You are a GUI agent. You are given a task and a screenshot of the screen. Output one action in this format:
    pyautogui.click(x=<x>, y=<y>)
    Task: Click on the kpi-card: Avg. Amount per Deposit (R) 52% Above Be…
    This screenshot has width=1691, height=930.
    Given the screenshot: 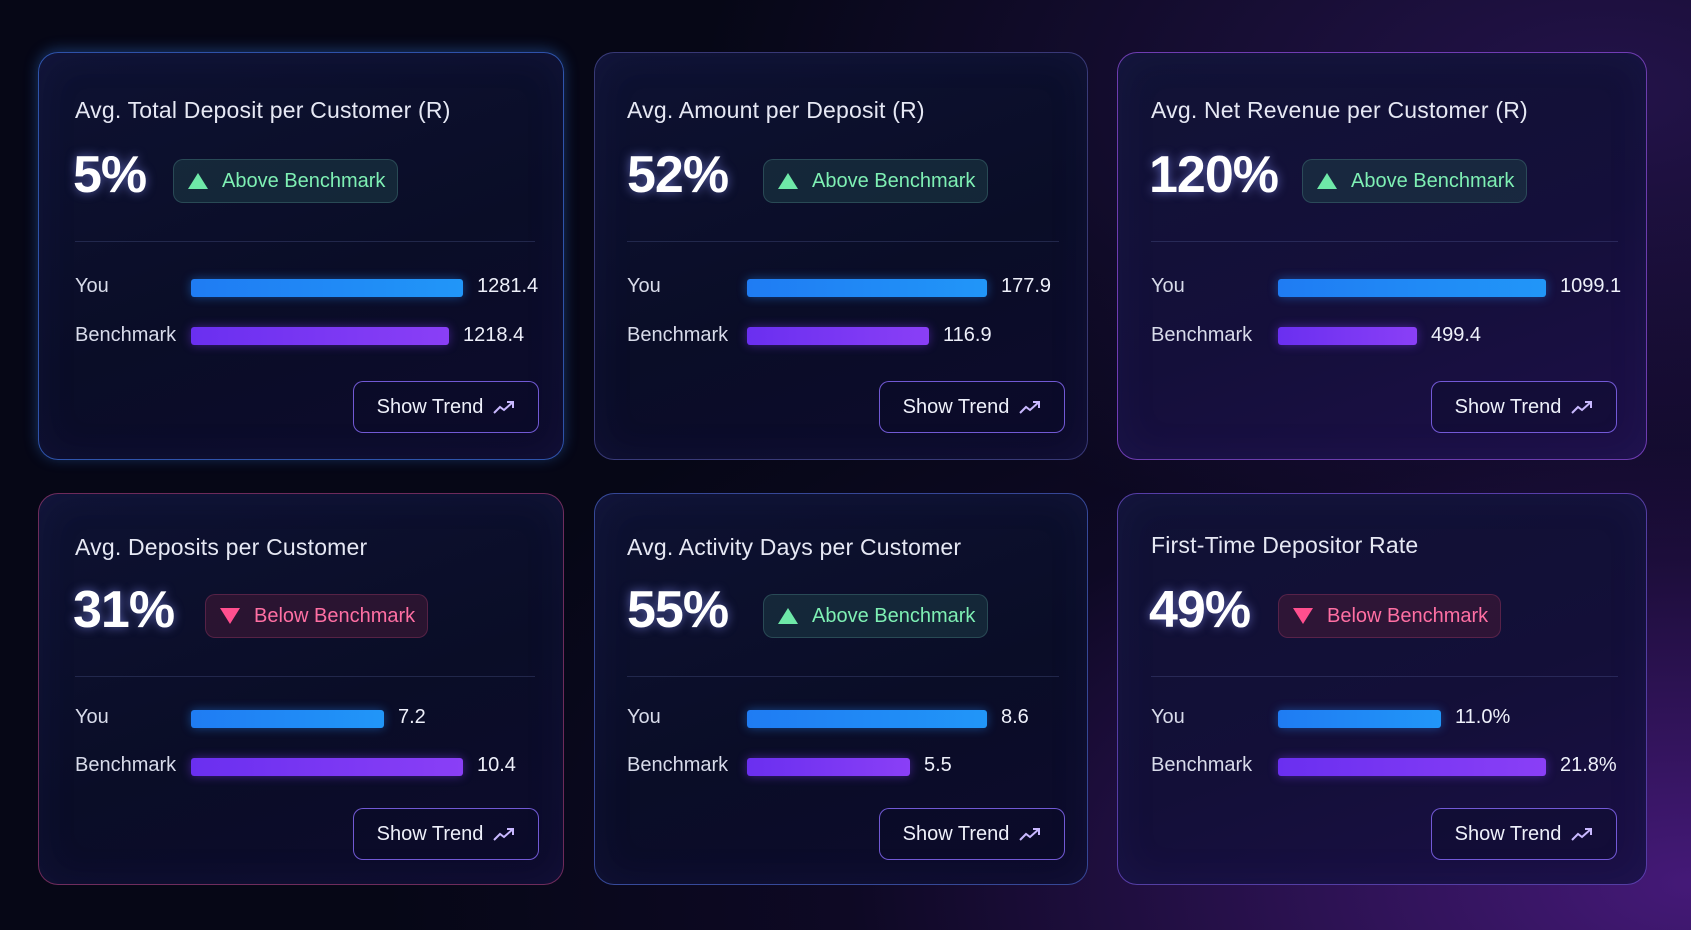 What is the action you would take?
    pyautogui.click(x=841, y=256)
    